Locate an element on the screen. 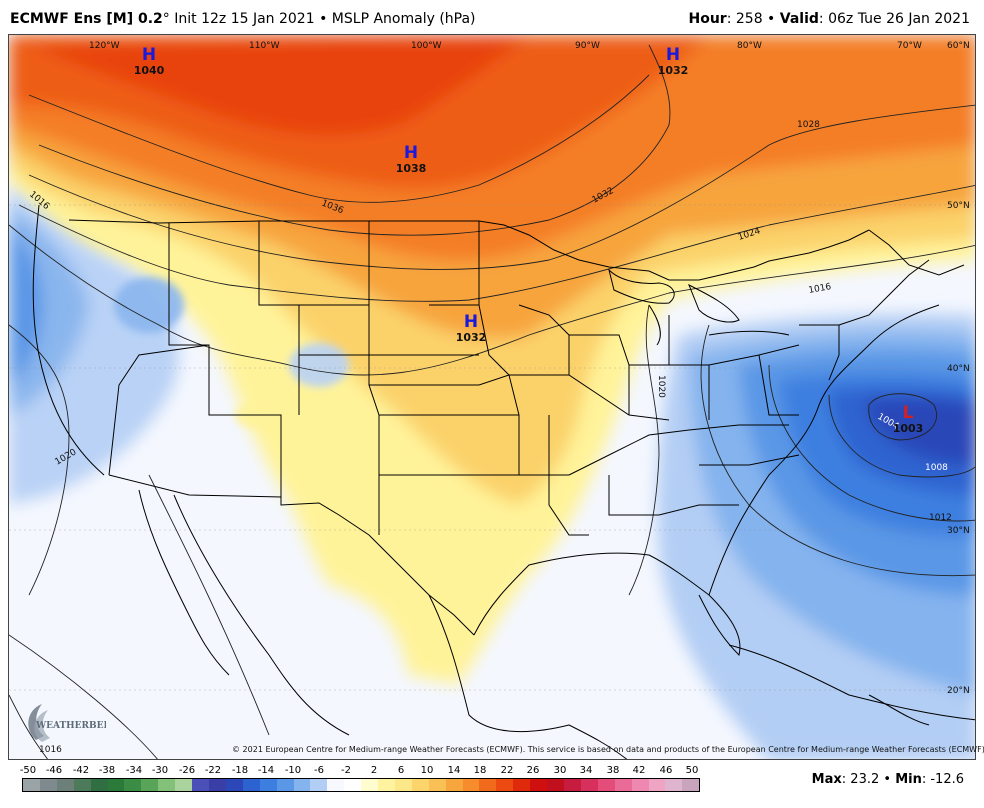  pressure-value: 1038 is located at coordinates (411, 168).